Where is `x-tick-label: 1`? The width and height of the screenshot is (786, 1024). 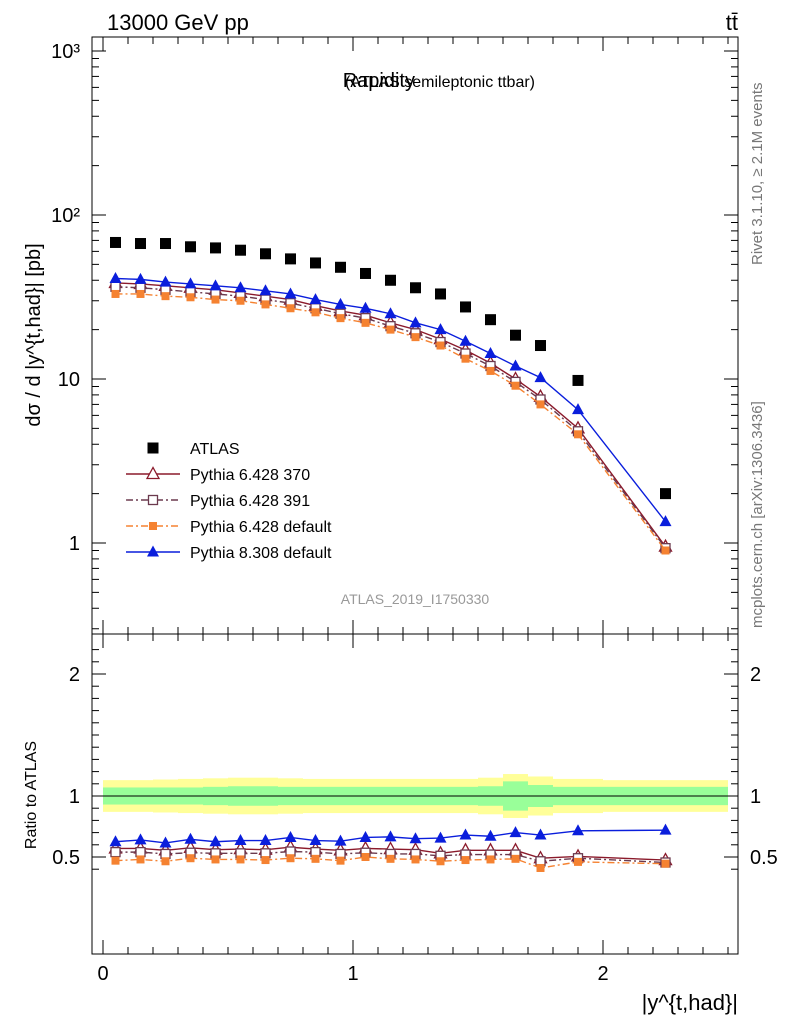 x-tick-label: 1 is located at coordinates (352, 974).